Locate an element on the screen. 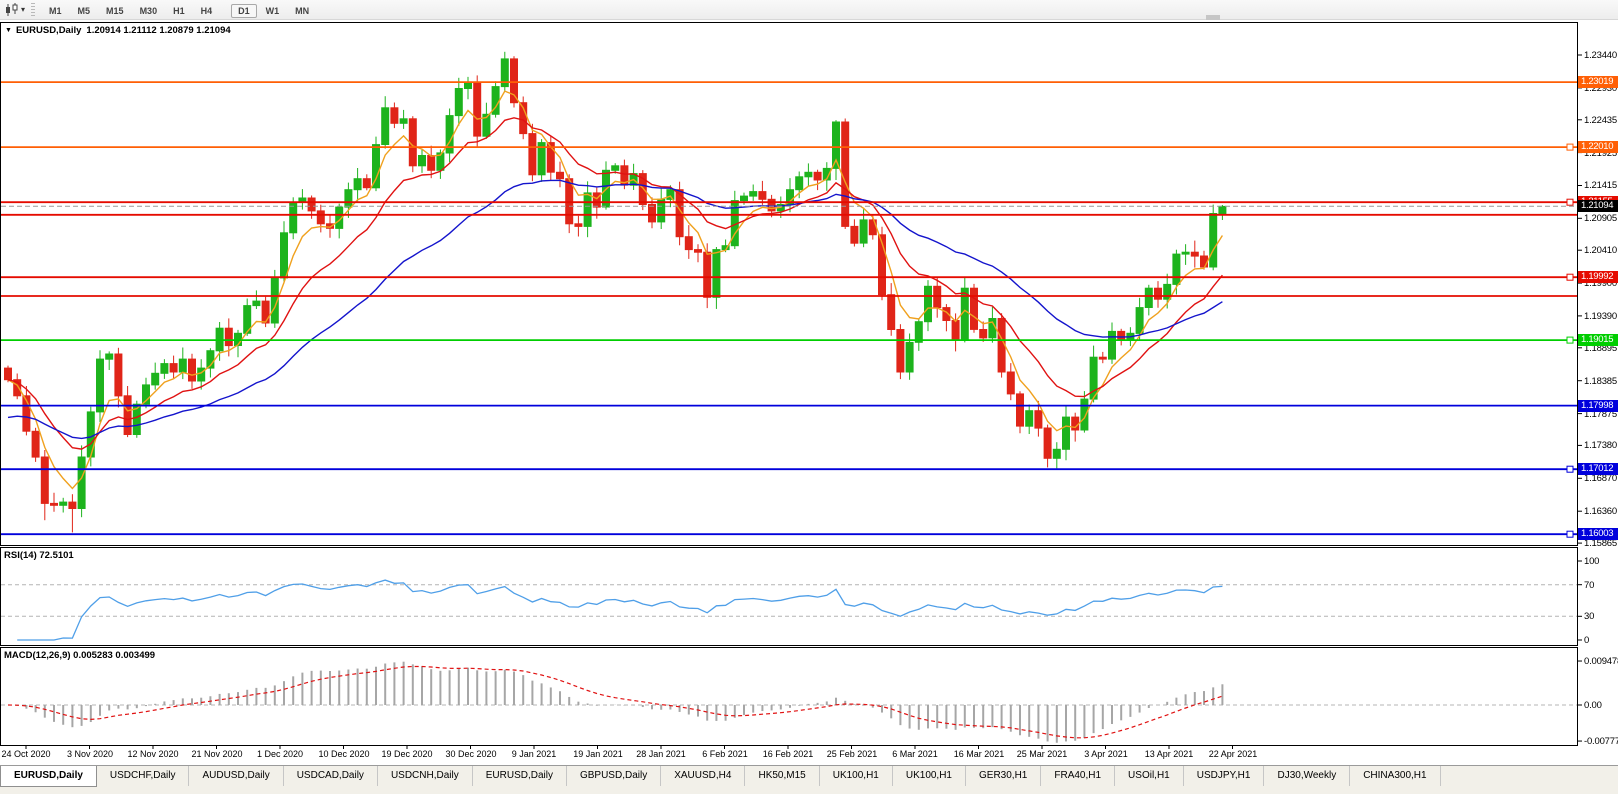 The width and height of the screenshot is (1618, 794). chart-tab-6-gbpusd-daily: GBPUSD,Daily is located at coordinates (614, 776).